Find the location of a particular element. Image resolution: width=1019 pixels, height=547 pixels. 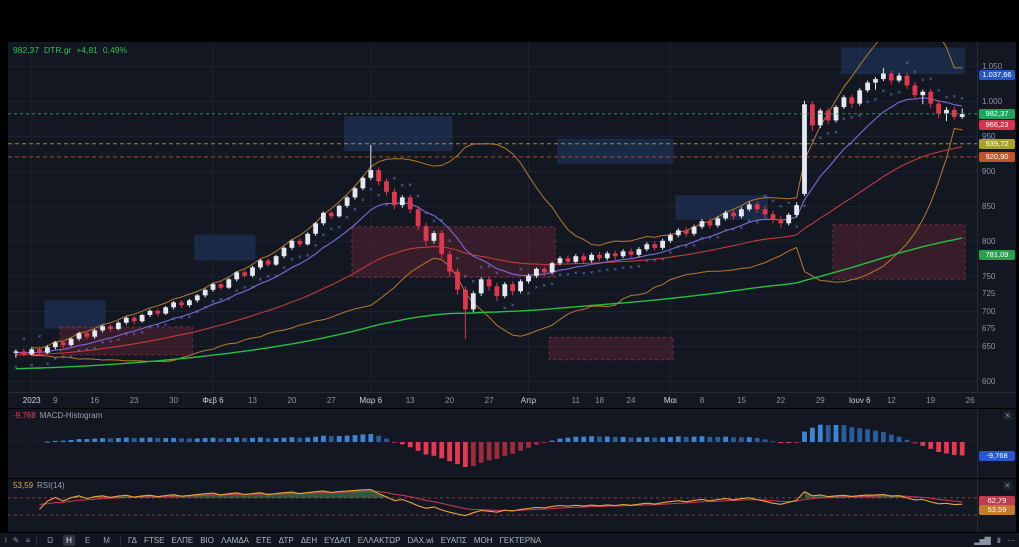

time-label: 8 is located at coordinates (702, 400).